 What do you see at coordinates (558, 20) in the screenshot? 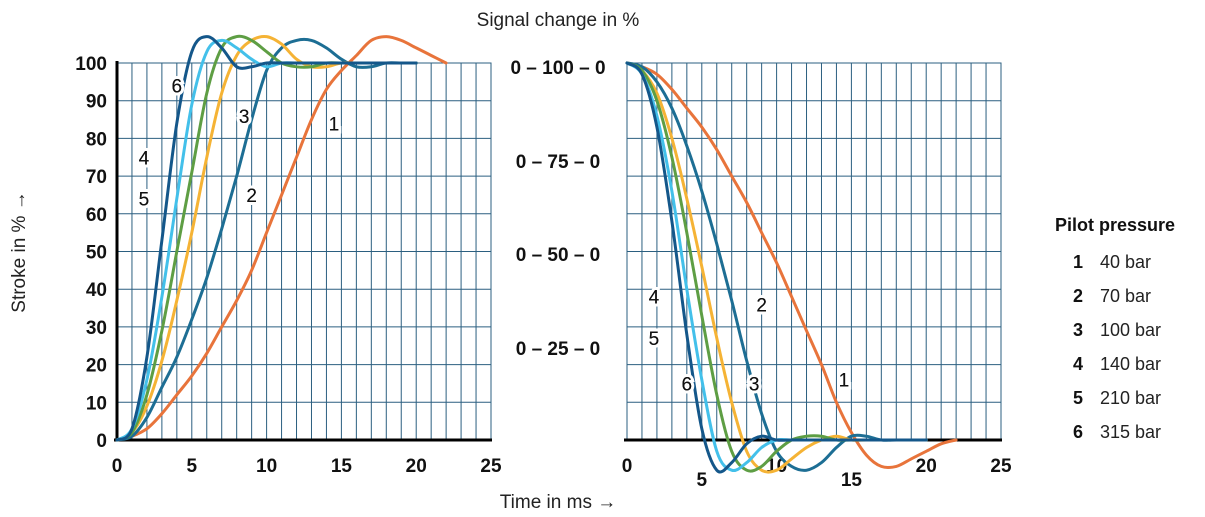
I see `chart-title: Signal change in %` at bounding box center [558, 20].